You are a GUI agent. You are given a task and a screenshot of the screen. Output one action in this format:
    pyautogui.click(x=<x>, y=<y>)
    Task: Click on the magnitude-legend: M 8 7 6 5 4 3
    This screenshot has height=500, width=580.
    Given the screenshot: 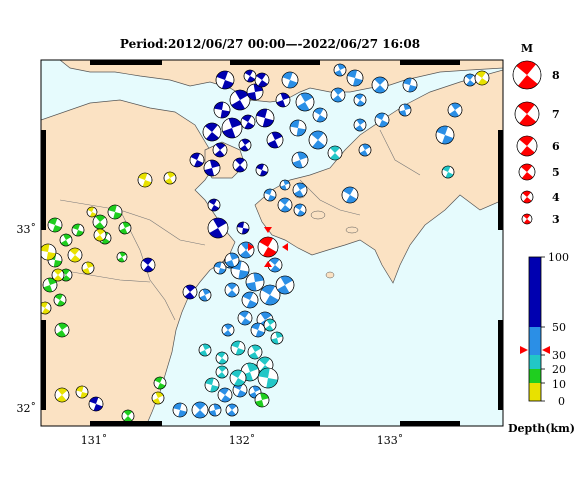 What is the action you would take?
    pyautogui.click(x=536, y=134)
    